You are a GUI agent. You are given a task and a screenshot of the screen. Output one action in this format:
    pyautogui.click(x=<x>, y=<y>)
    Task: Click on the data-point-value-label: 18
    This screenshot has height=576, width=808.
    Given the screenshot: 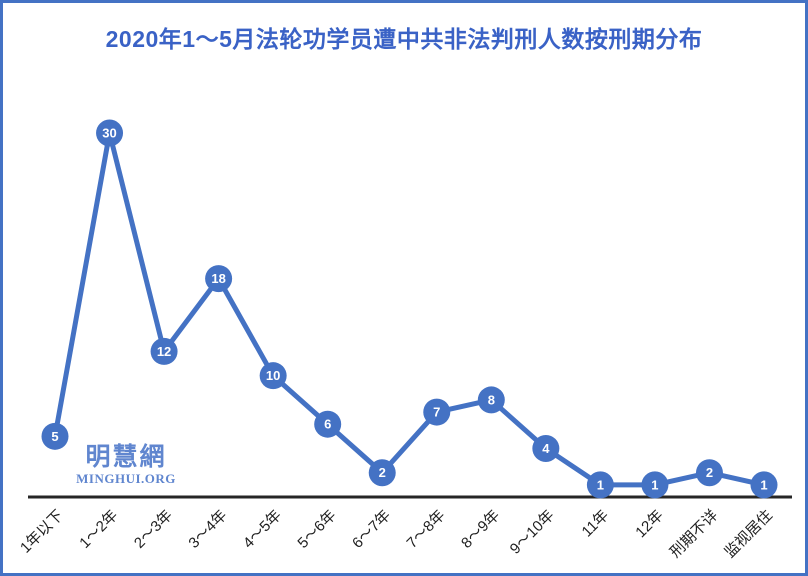 What is the action you would take?
    pyautogui.click(x=218, y=278)
    